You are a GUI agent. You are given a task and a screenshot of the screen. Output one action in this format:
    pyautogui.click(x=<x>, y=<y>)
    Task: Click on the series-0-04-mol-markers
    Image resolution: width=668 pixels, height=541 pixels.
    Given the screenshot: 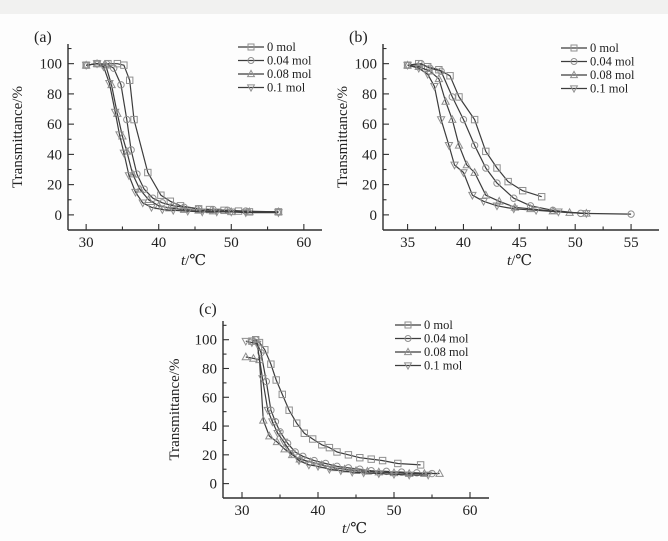 What is the action you would take?
    pyautogui.click(x=342, y=407)
    